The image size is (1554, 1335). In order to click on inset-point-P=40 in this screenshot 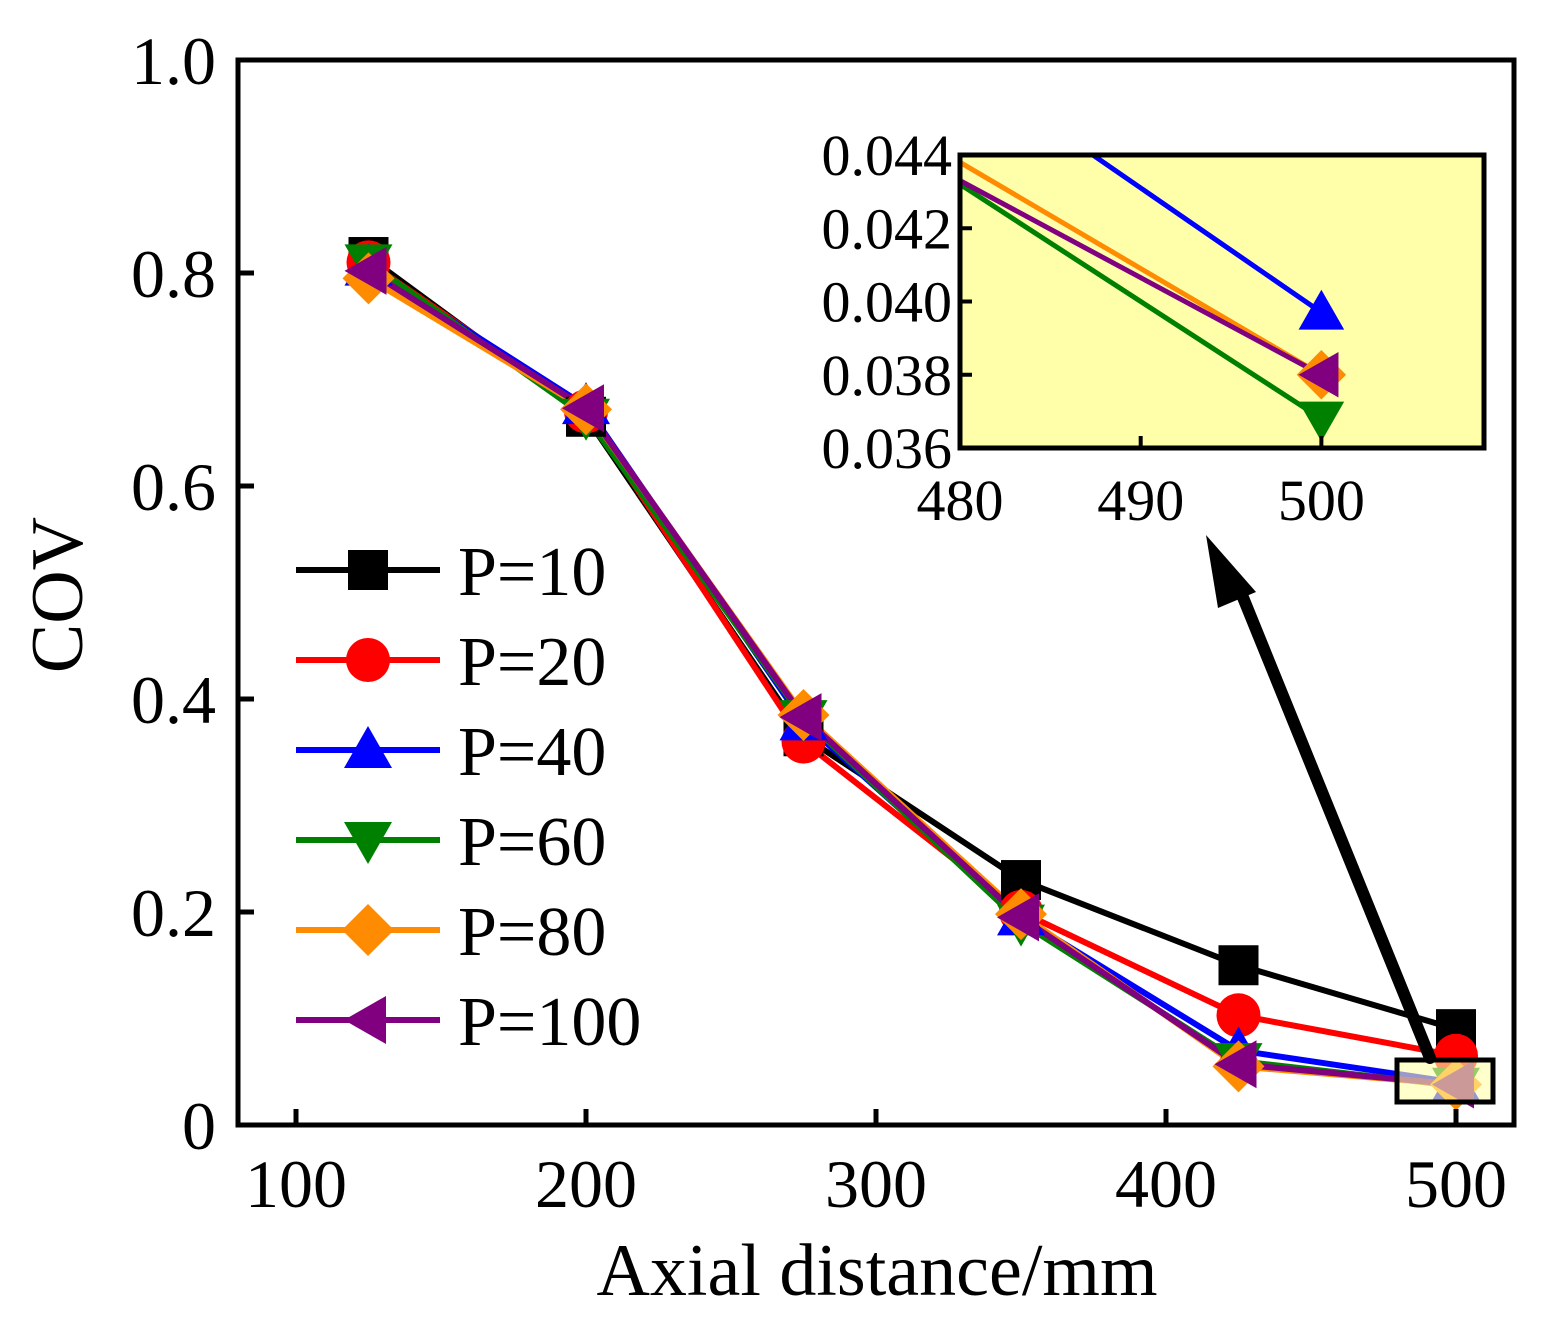, I will do `click(1321, 309)`.